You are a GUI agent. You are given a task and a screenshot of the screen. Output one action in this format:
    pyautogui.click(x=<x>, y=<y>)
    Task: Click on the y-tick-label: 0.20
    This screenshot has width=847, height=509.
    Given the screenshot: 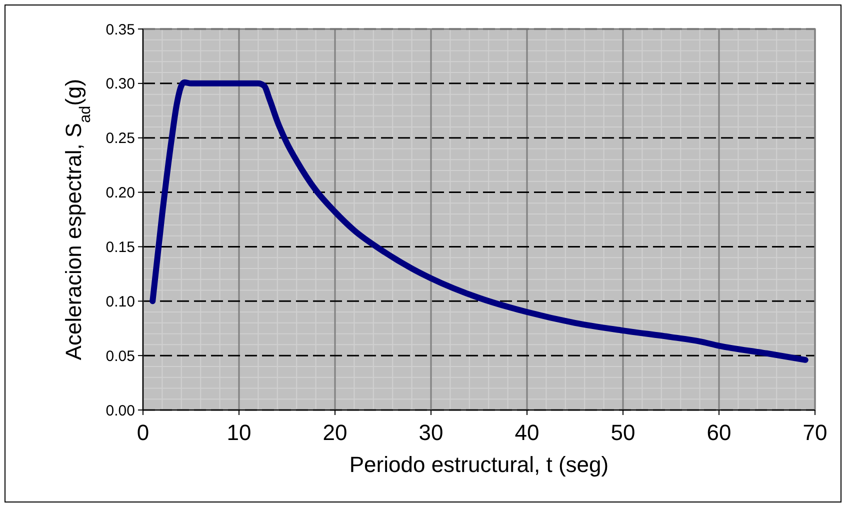 What is the action you would take?
    pyautogui.click(x=120, y=193)
    